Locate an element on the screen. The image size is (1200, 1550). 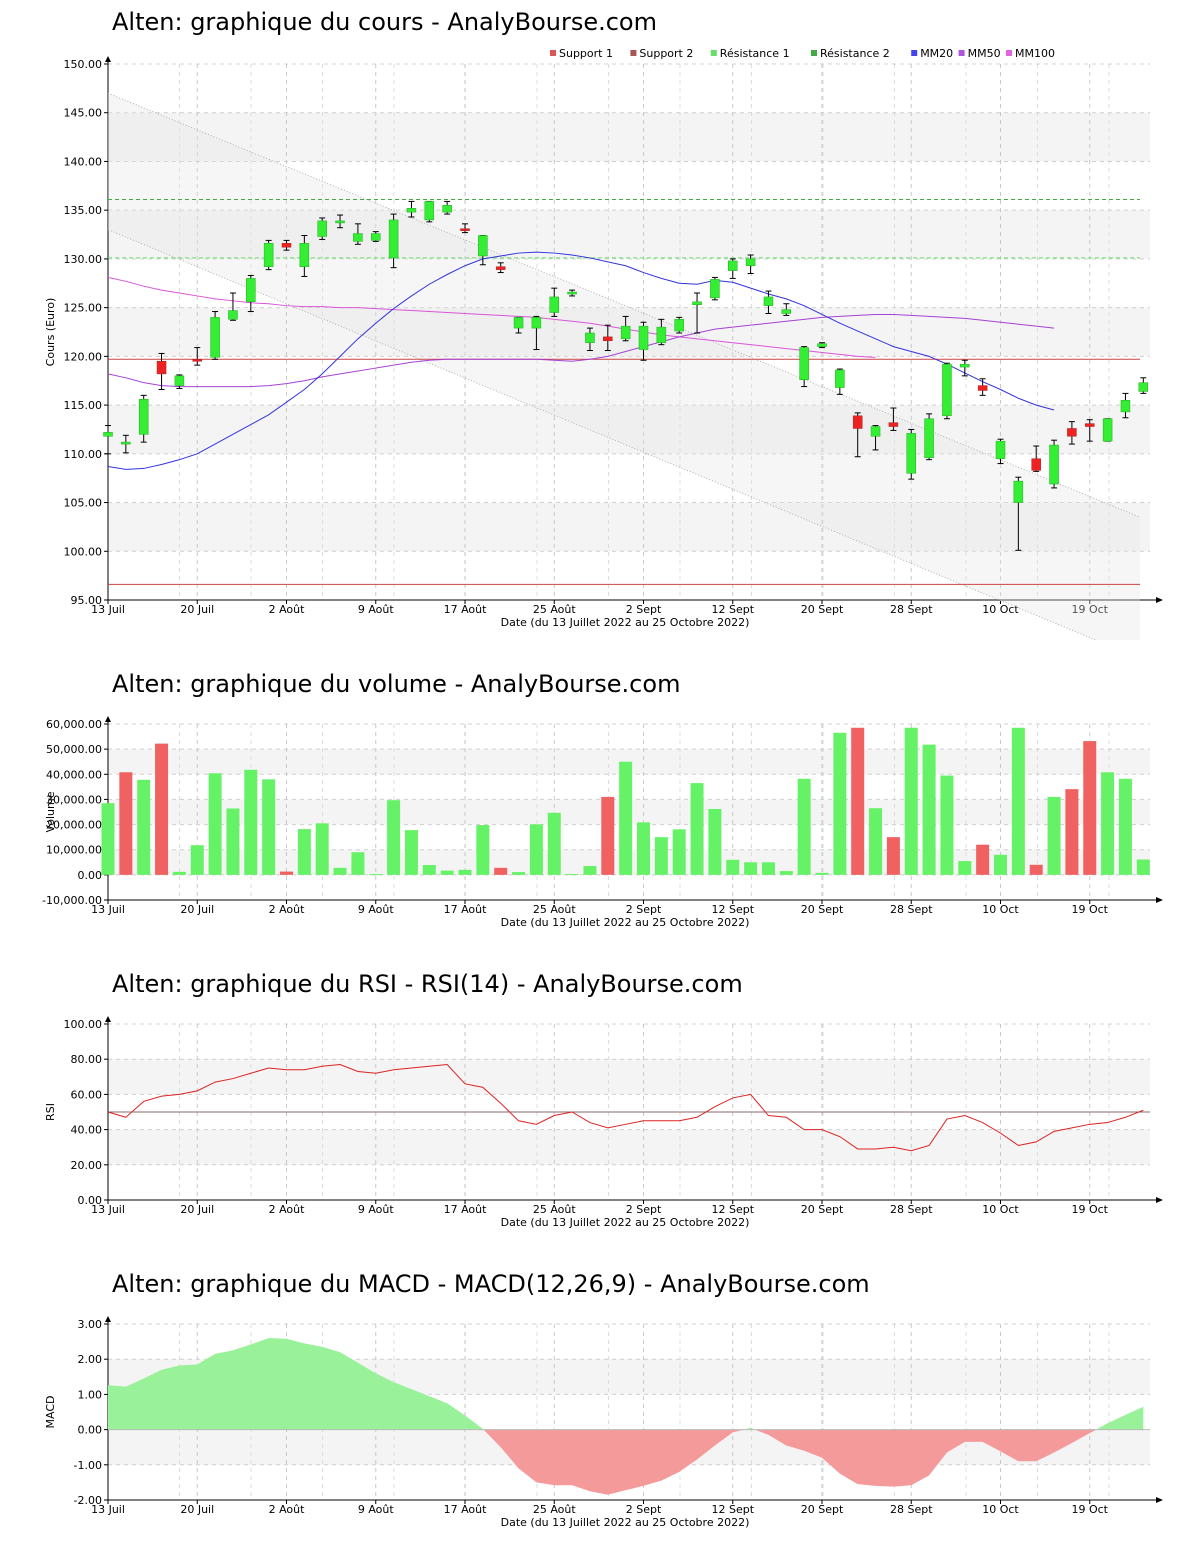
mm20-line is located at coordinates (581, 360).